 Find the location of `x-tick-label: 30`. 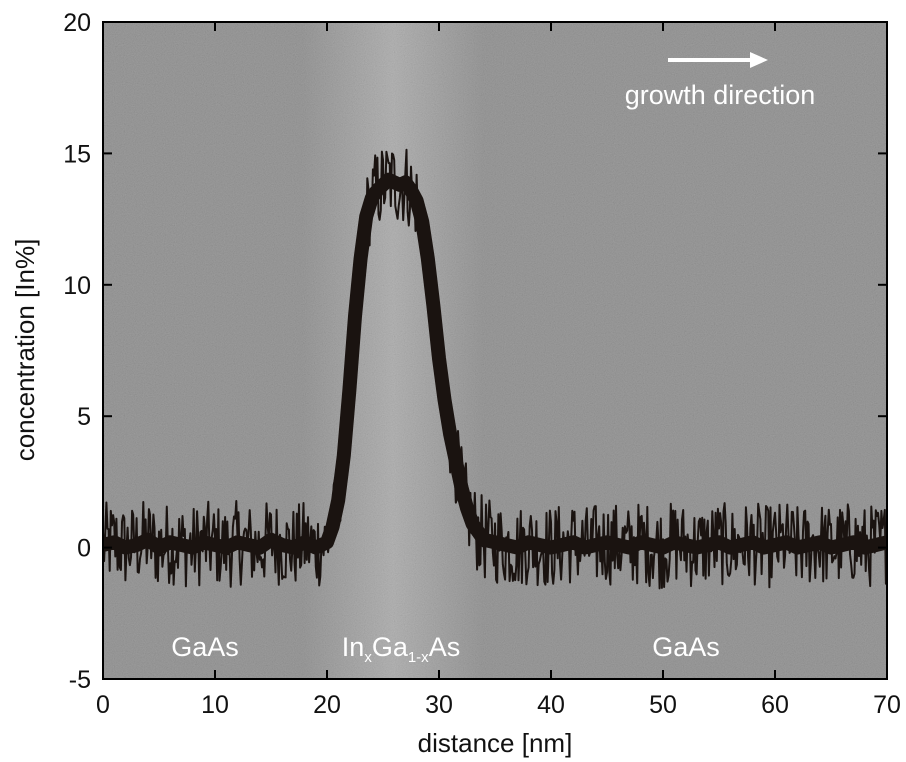

x-tick-label: 30 is located at coordinates (439, 705).